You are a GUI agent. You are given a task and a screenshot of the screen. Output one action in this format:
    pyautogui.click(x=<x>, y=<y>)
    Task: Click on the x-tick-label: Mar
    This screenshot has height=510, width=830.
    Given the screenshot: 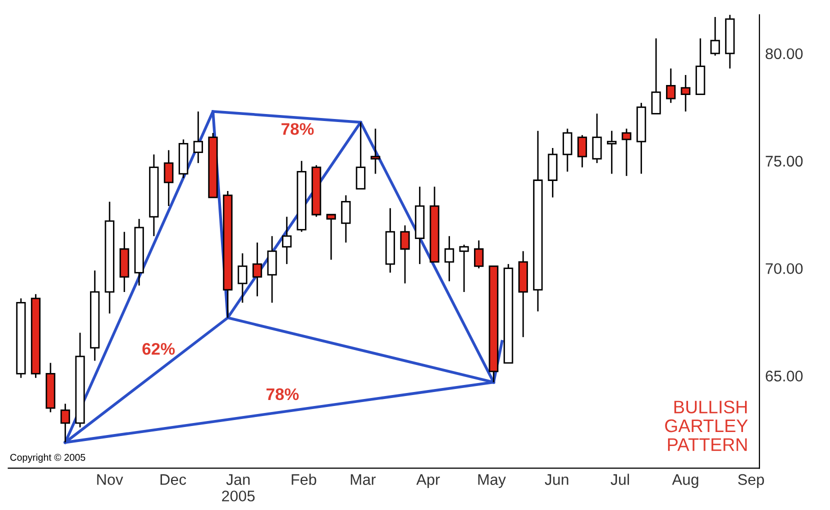 What is the action you would take?
    pyautogui.click(x=363, y=479)
    